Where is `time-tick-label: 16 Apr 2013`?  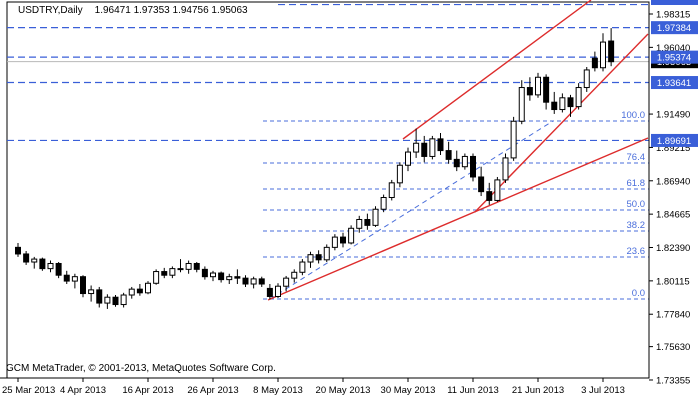
time-tick-label: 16 Apr 2013 is located at coordinates (147, 390).